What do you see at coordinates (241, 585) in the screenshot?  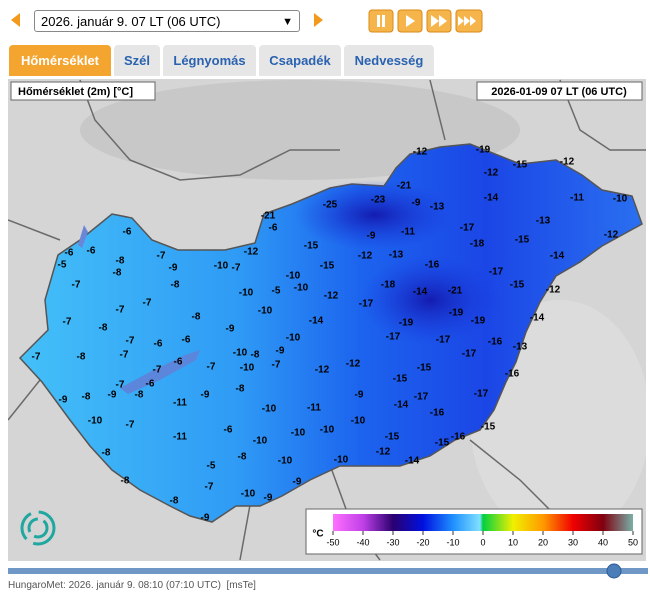 I see `footer-link: [msTe]` at bounding box center [241, 585].